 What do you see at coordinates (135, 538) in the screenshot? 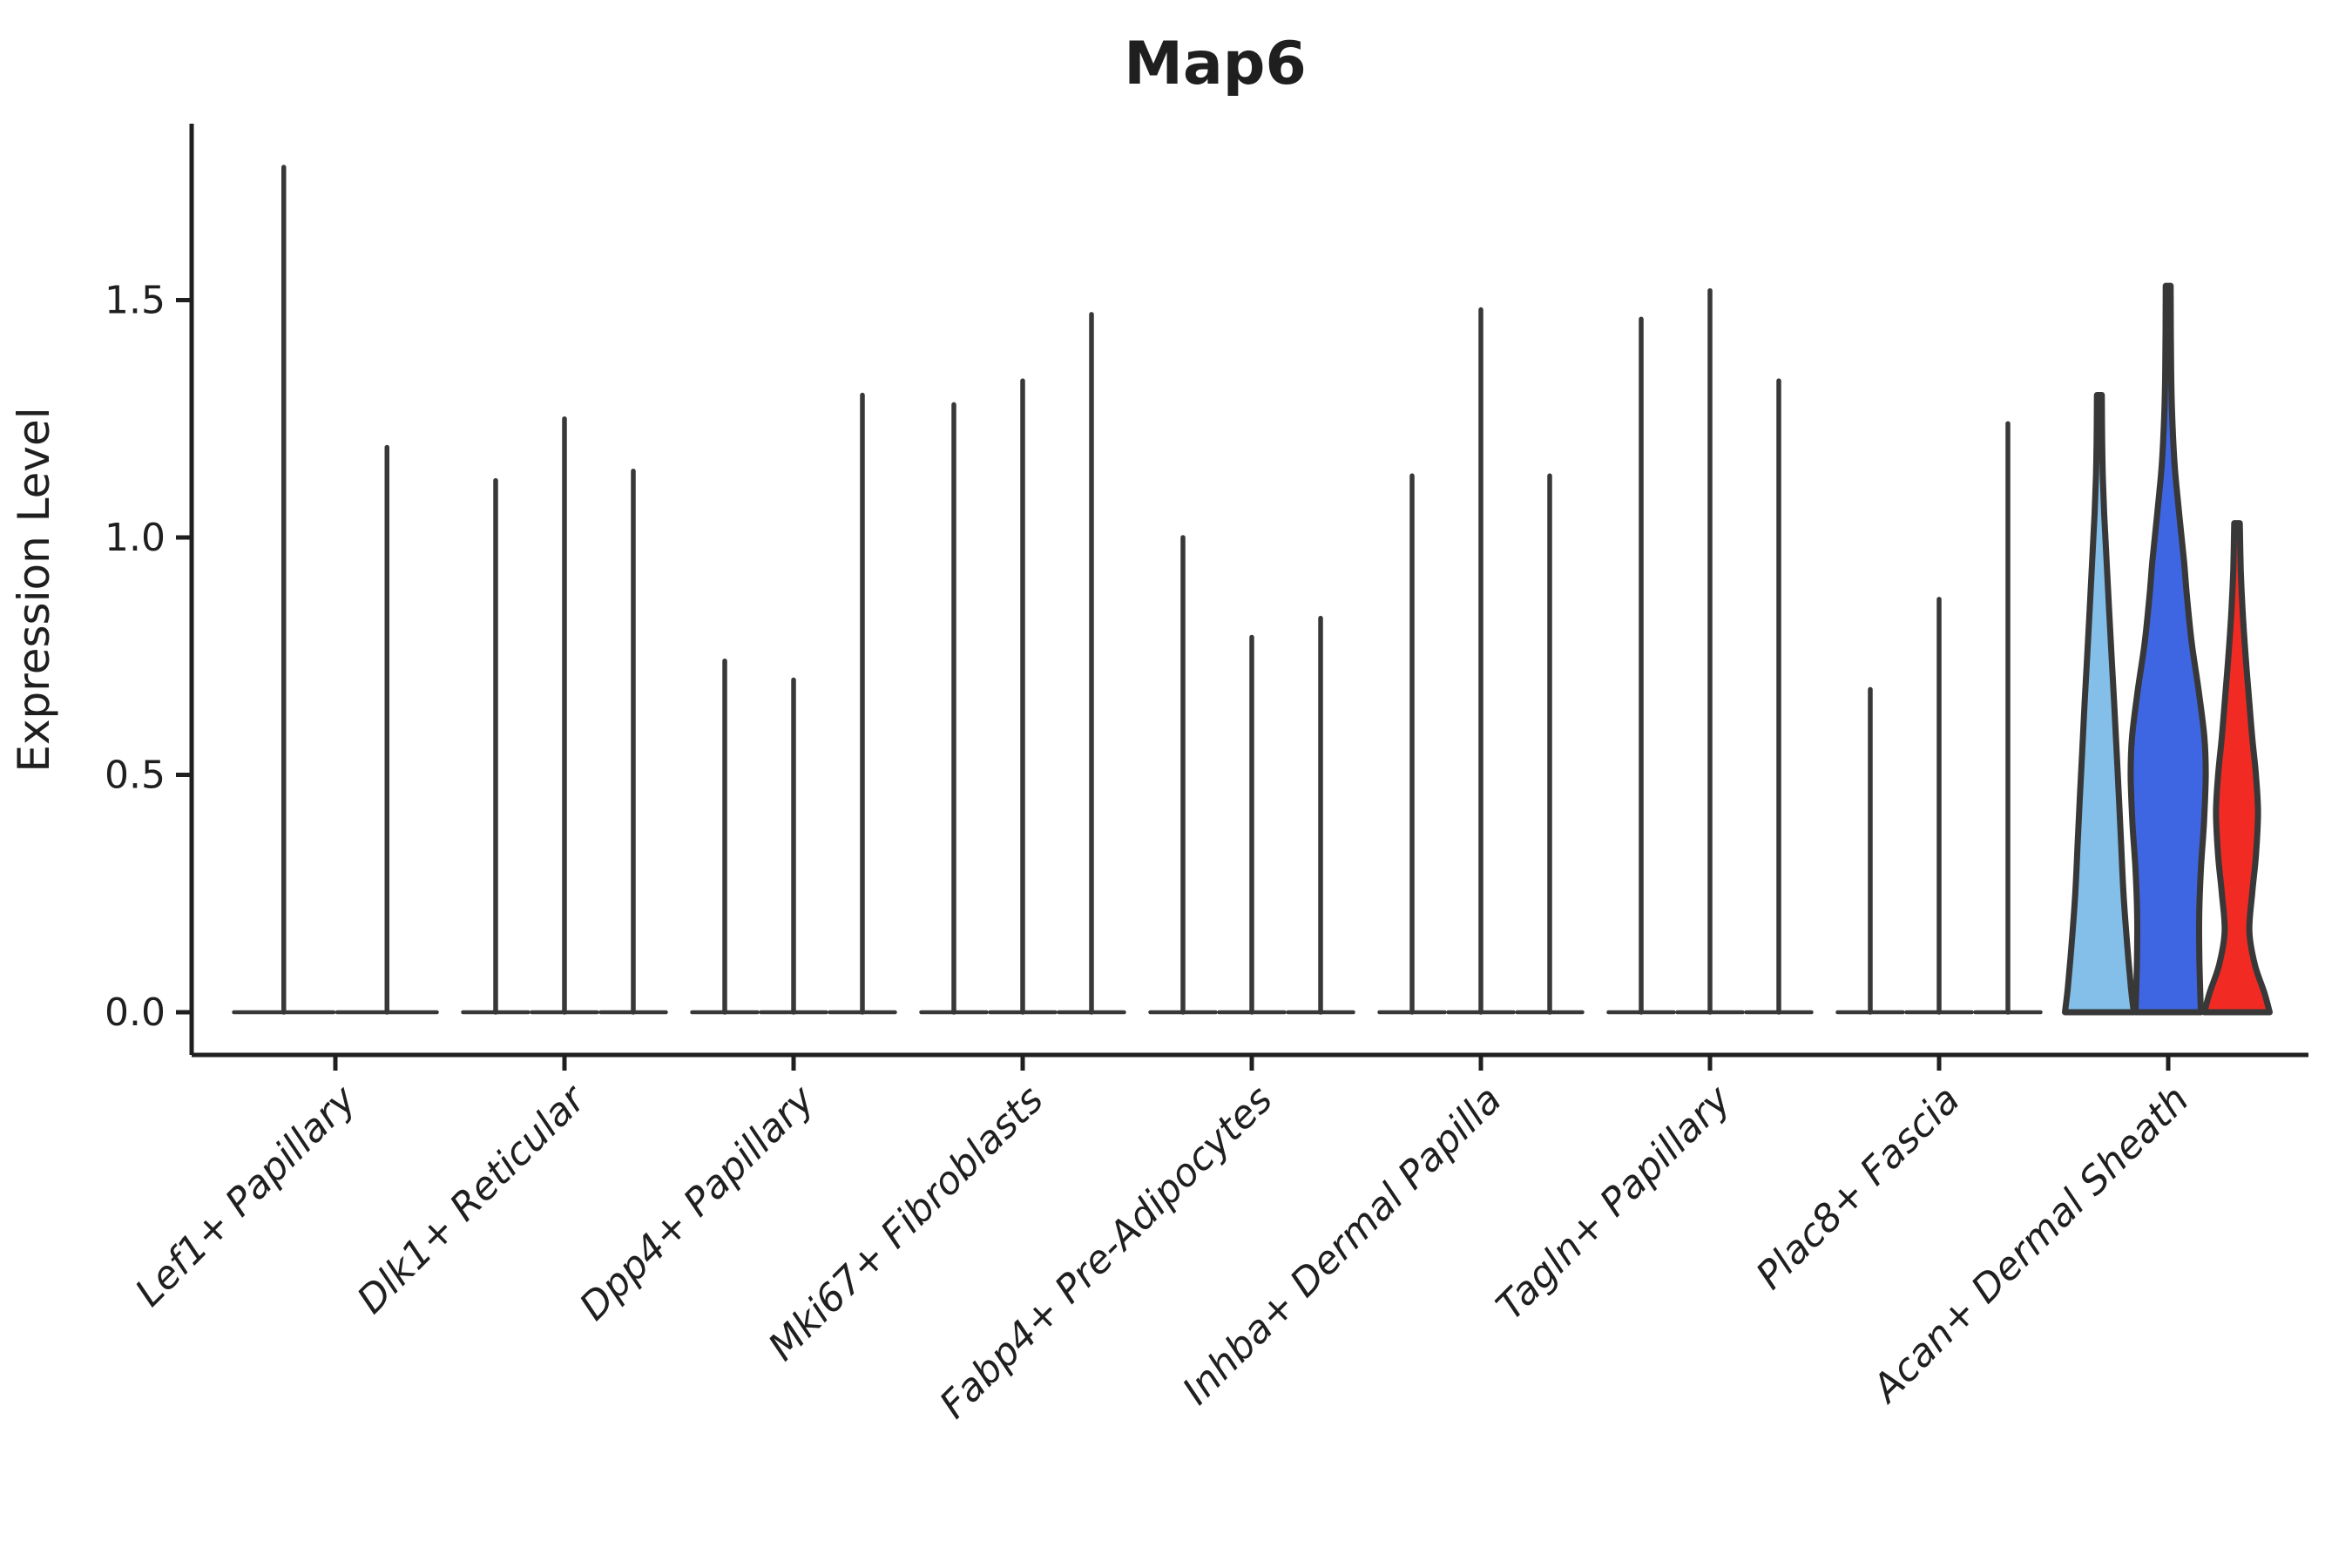
I see `y-tick-label: 1.0` at bounding box center [135, 538].